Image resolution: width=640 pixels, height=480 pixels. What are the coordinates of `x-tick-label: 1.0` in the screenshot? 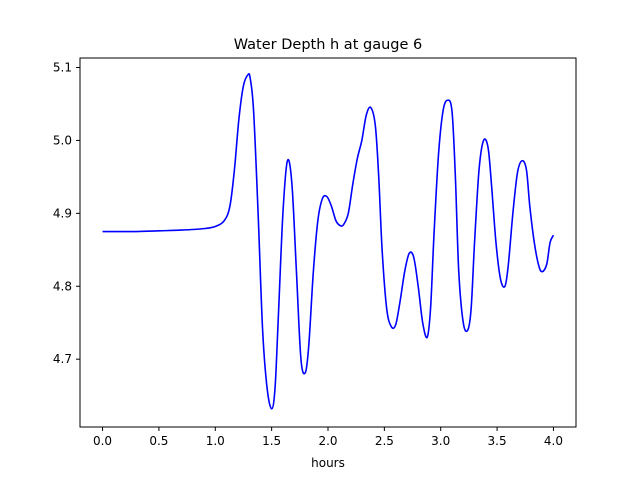 It's located at (215, 441).